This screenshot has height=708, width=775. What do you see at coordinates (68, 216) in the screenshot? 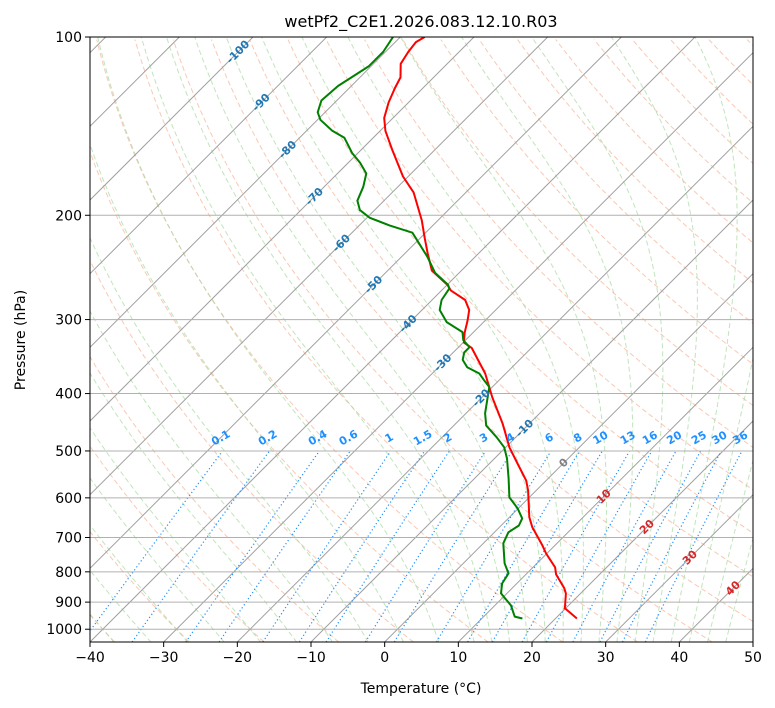
I see `y-tick-label: 200` at bounding box center [68, 216].